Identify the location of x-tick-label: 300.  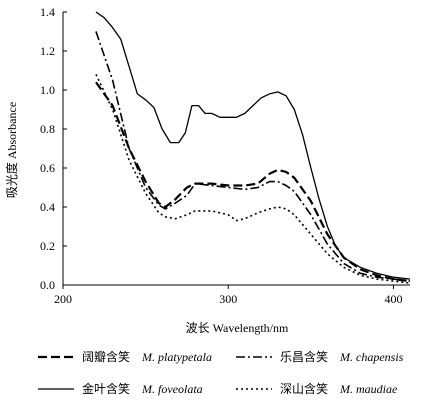
(228, 299).